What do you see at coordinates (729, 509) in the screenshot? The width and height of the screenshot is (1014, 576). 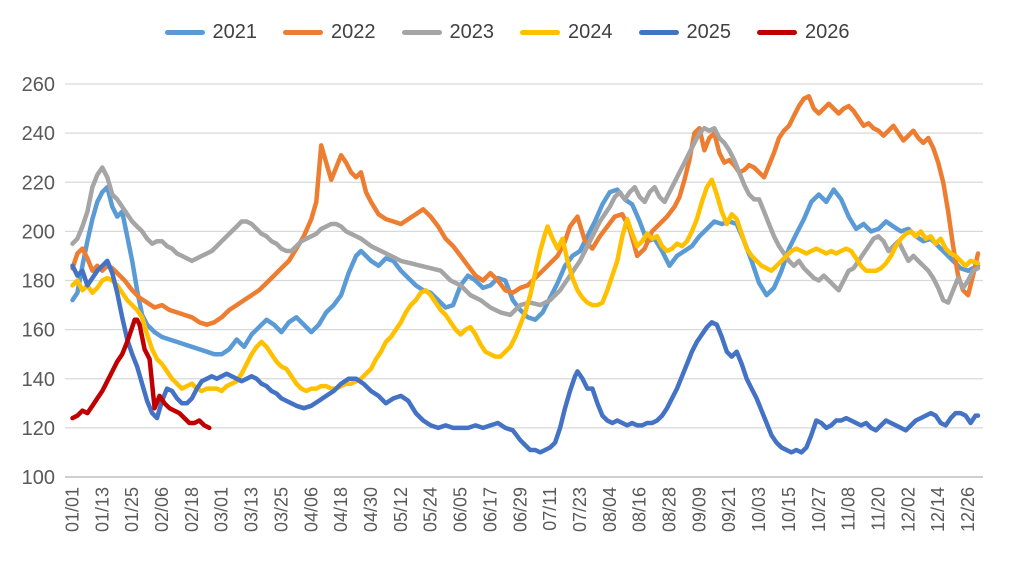 I see `x-tick-label: 09/21` at bounding box center [729, 509].